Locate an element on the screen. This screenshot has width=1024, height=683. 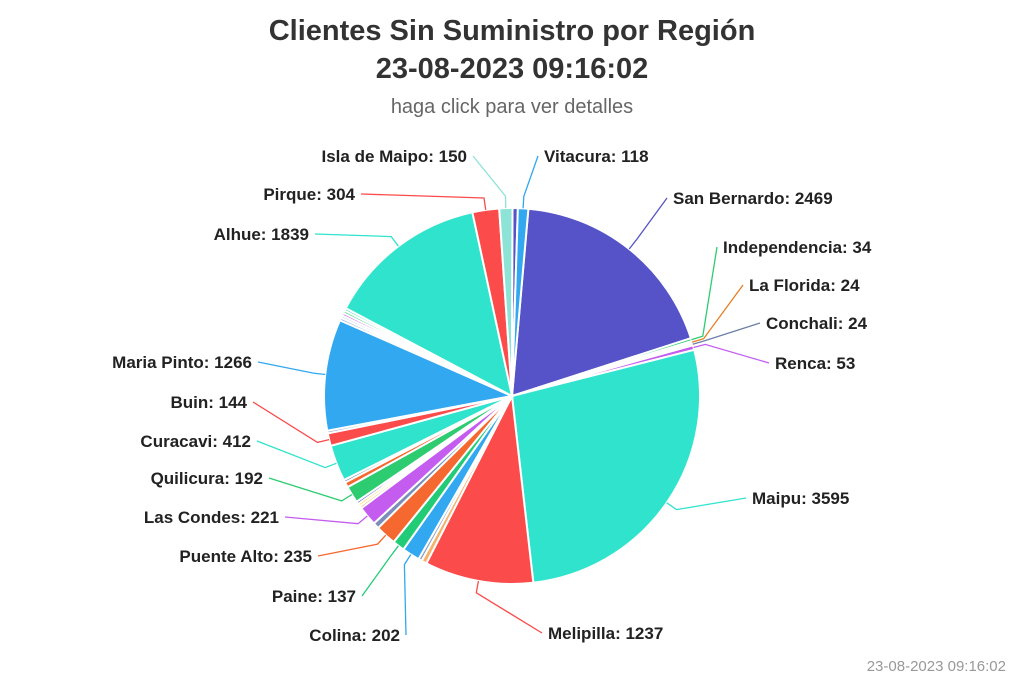
connector-paine is located at coordinates (380, 571).